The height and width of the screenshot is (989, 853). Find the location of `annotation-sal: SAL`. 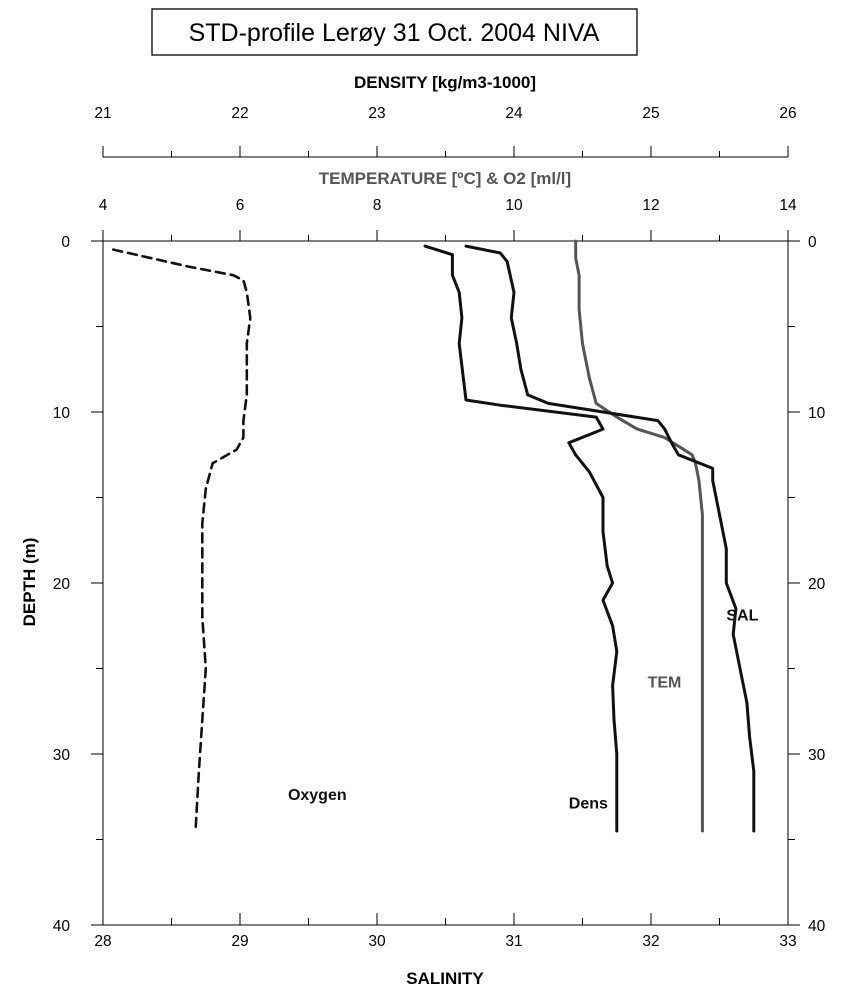

annotation-sal: SAL is located at coordinates (742, 616).